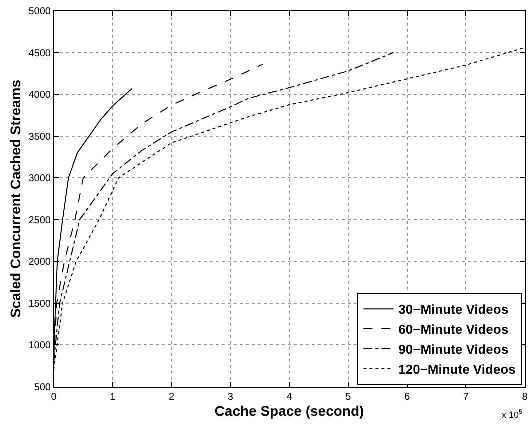  What do you see at coordinates (40, 54) in the screenshot?
I see `y-tick-label: 4500` at bounding box center [40, 54].